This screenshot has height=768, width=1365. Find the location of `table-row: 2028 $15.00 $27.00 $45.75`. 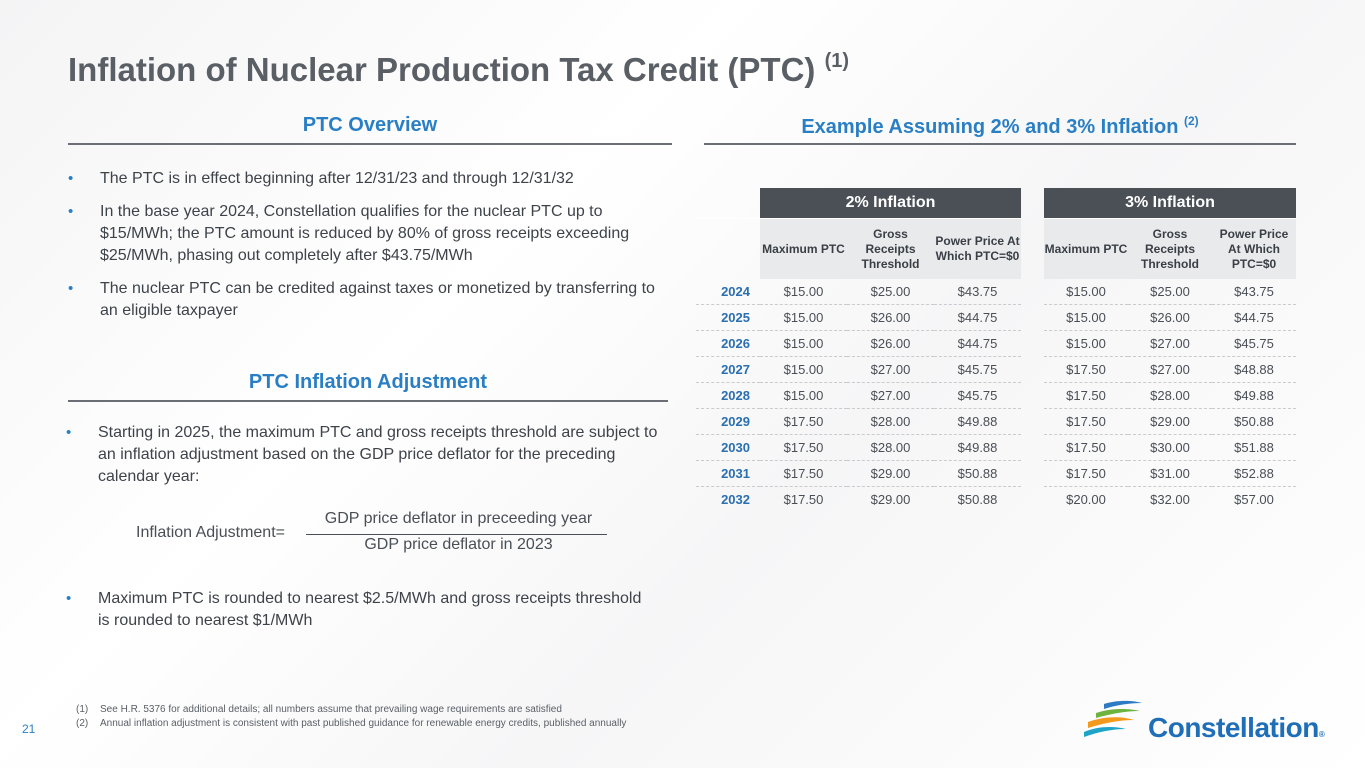

table-row: 2028 $15.00 $27.00 $45.75 is located at coordinates (859, 395).